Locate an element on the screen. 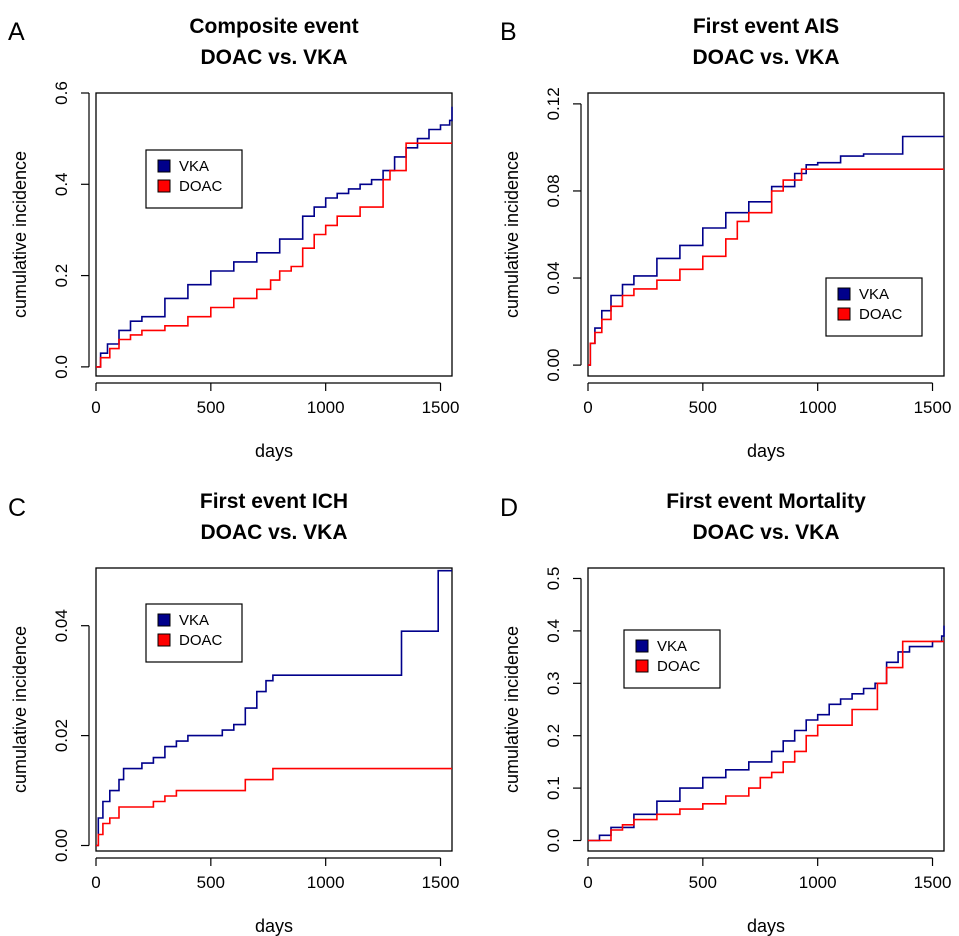  y-tick-label: 0.6 is located at coordinates (61, 93).